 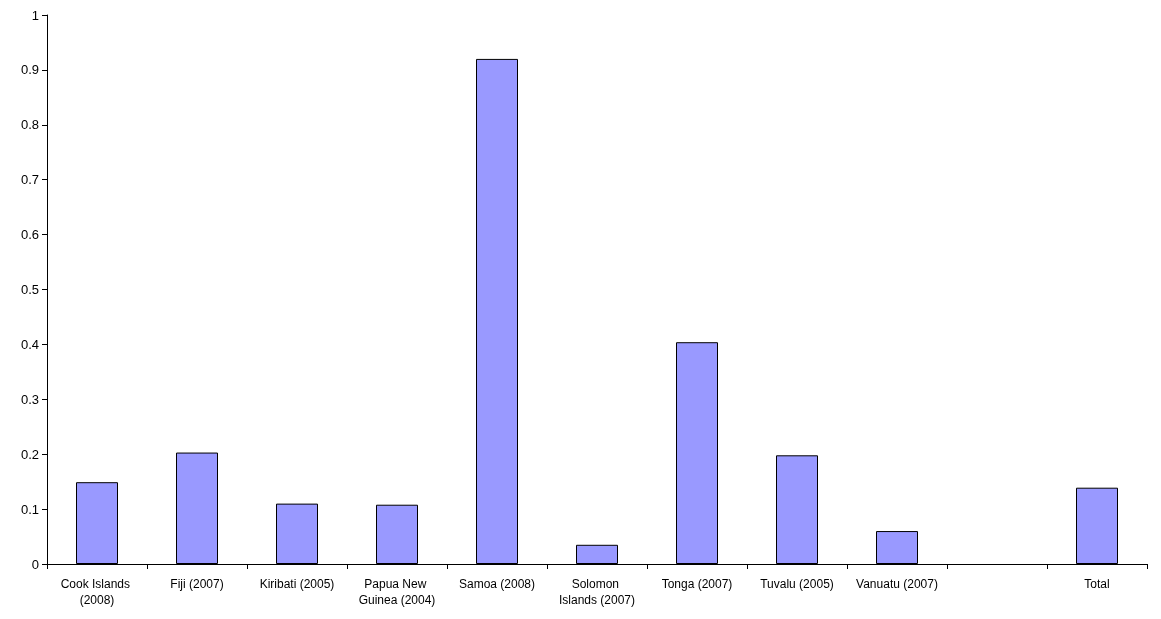 What do you see at coordinates (29, 454) in the screenshot?
I see `y-tick-label: 0.2` at bounding box center [29, 454].